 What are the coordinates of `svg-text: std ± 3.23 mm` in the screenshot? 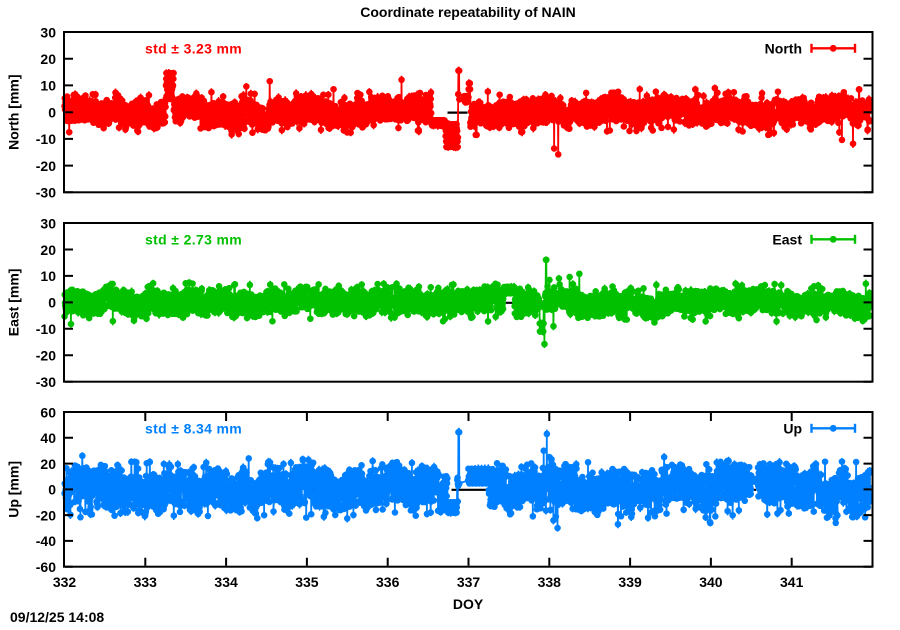 It's located at (193, 48).